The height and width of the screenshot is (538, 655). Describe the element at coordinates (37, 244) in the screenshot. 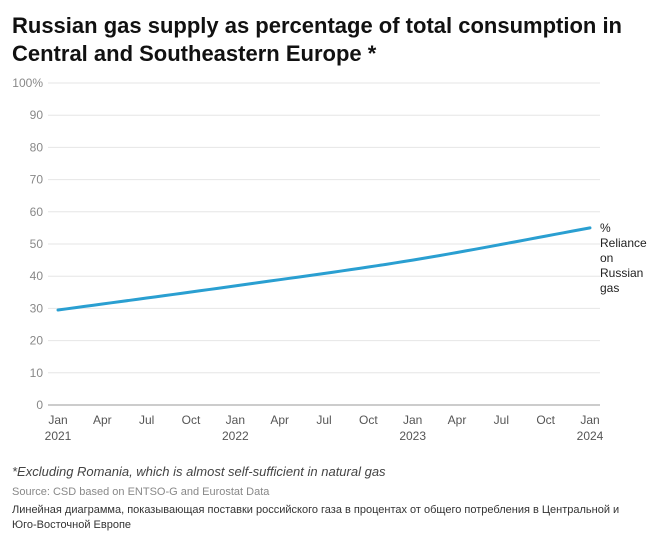

I see `y-tick-label: 50` at that location.